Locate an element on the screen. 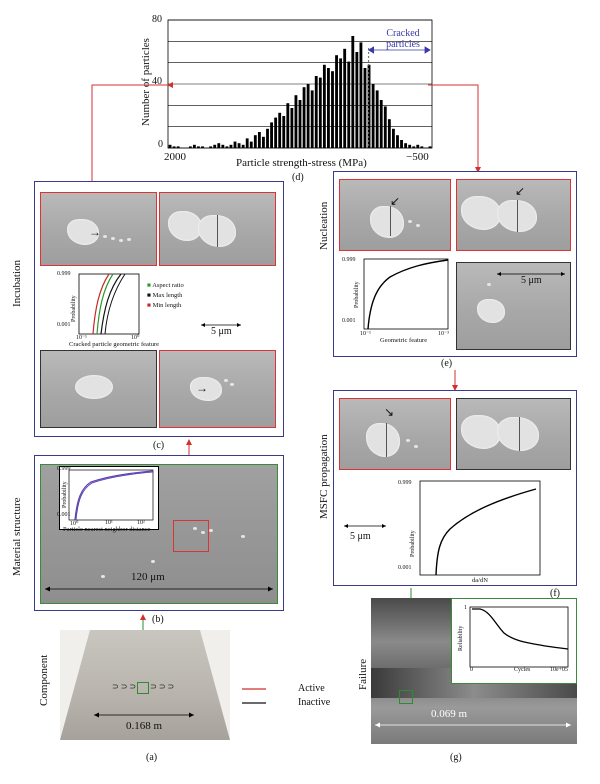  propagation-plot-ybot: 0.001 is located at coordinates (405, 568).